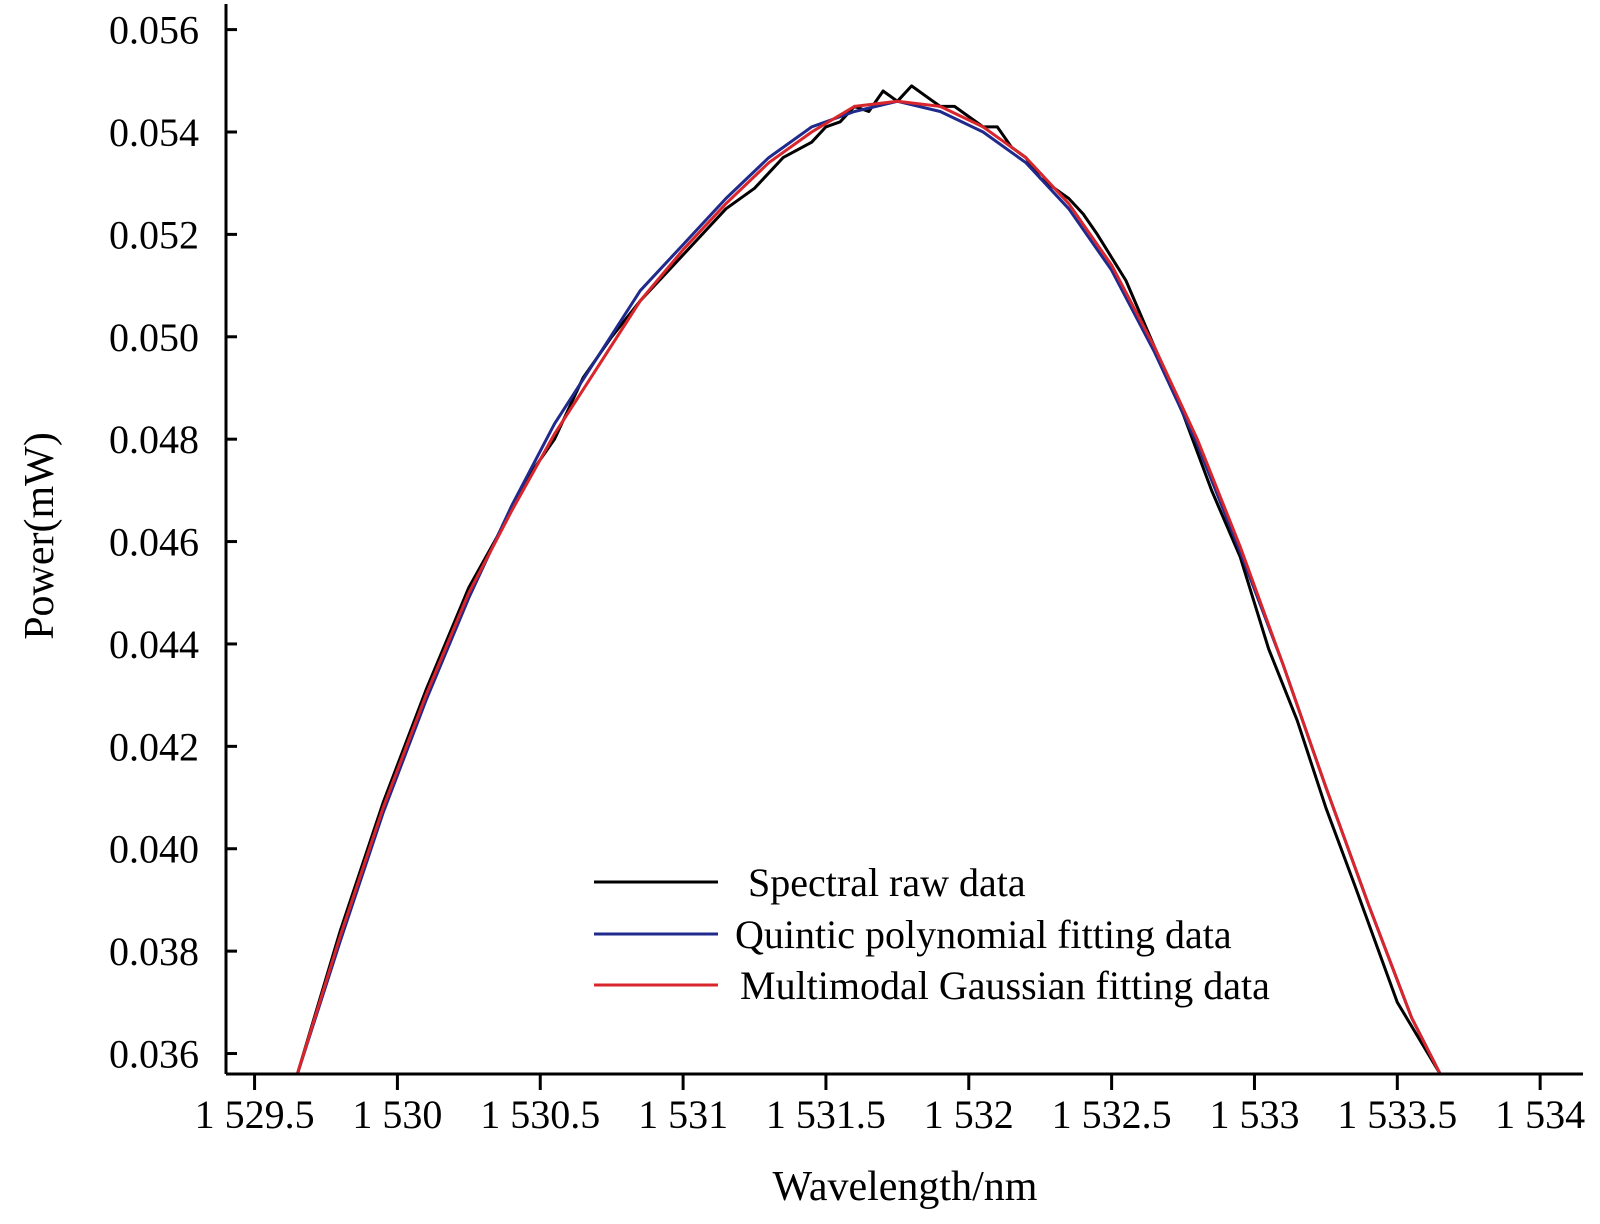  What do you see at coordinates (255, 1114) in the screenshot?
I see `x-tick-label: 1 529.5` at bounding box center [255, 1114].